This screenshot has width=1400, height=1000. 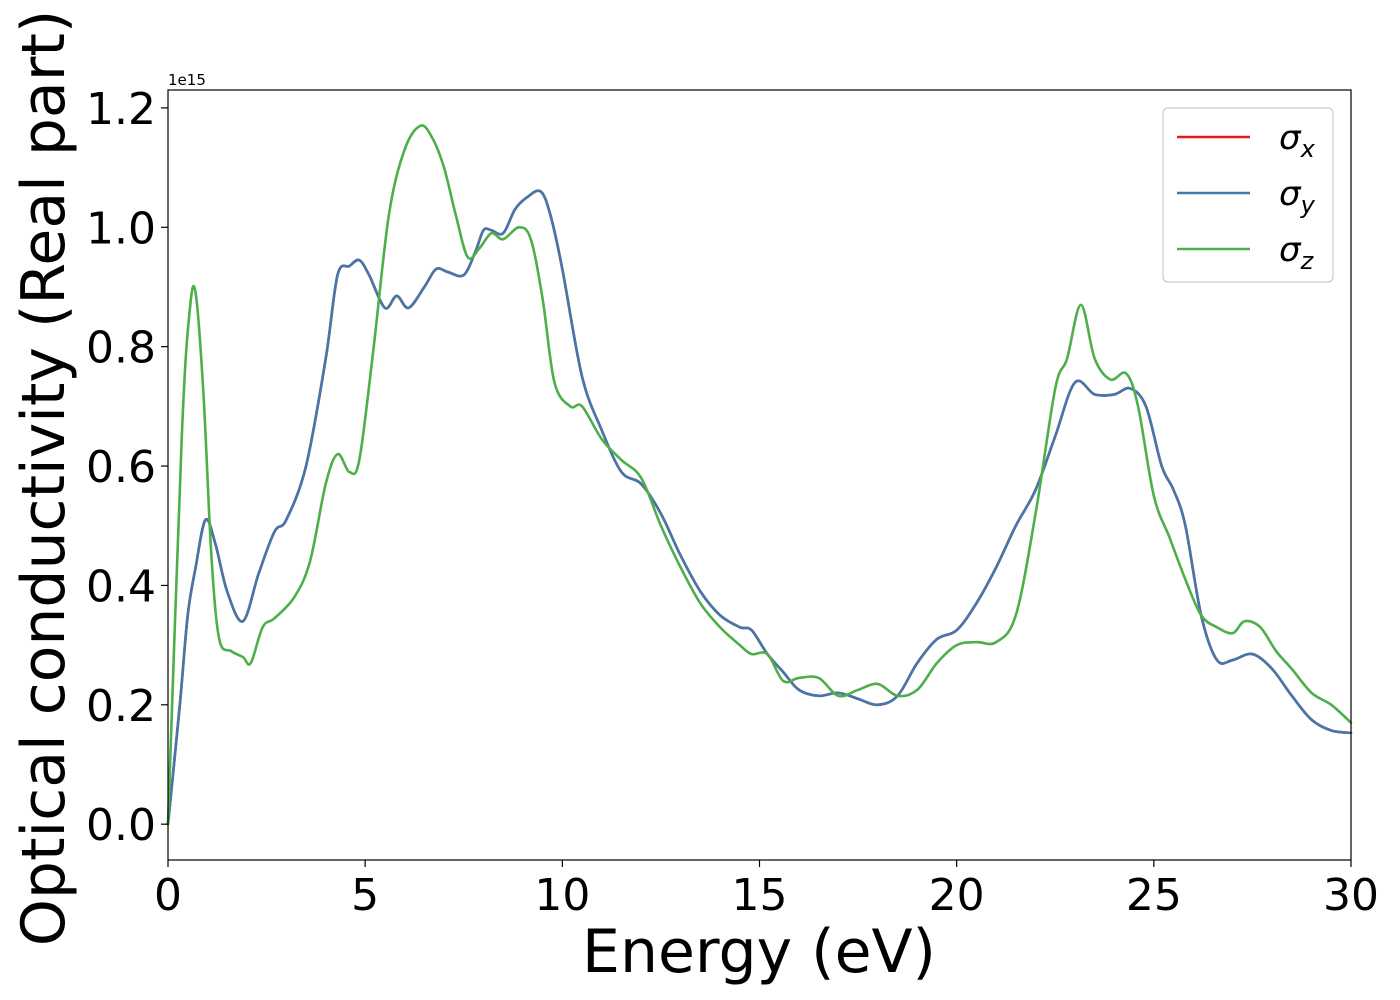 What do you see at coordinates (957, 895) in the screenshot?
I see `x-tick-label: 20` at bounding box center [957, 895].